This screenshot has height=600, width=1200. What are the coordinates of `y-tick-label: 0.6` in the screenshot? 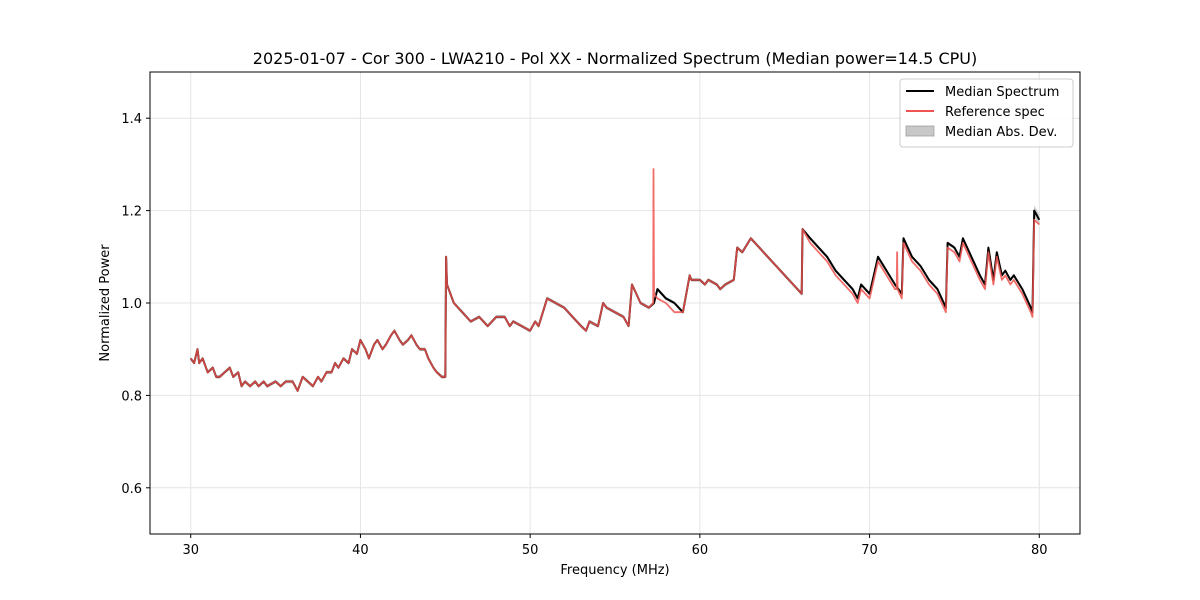 It's located at (131, 489).